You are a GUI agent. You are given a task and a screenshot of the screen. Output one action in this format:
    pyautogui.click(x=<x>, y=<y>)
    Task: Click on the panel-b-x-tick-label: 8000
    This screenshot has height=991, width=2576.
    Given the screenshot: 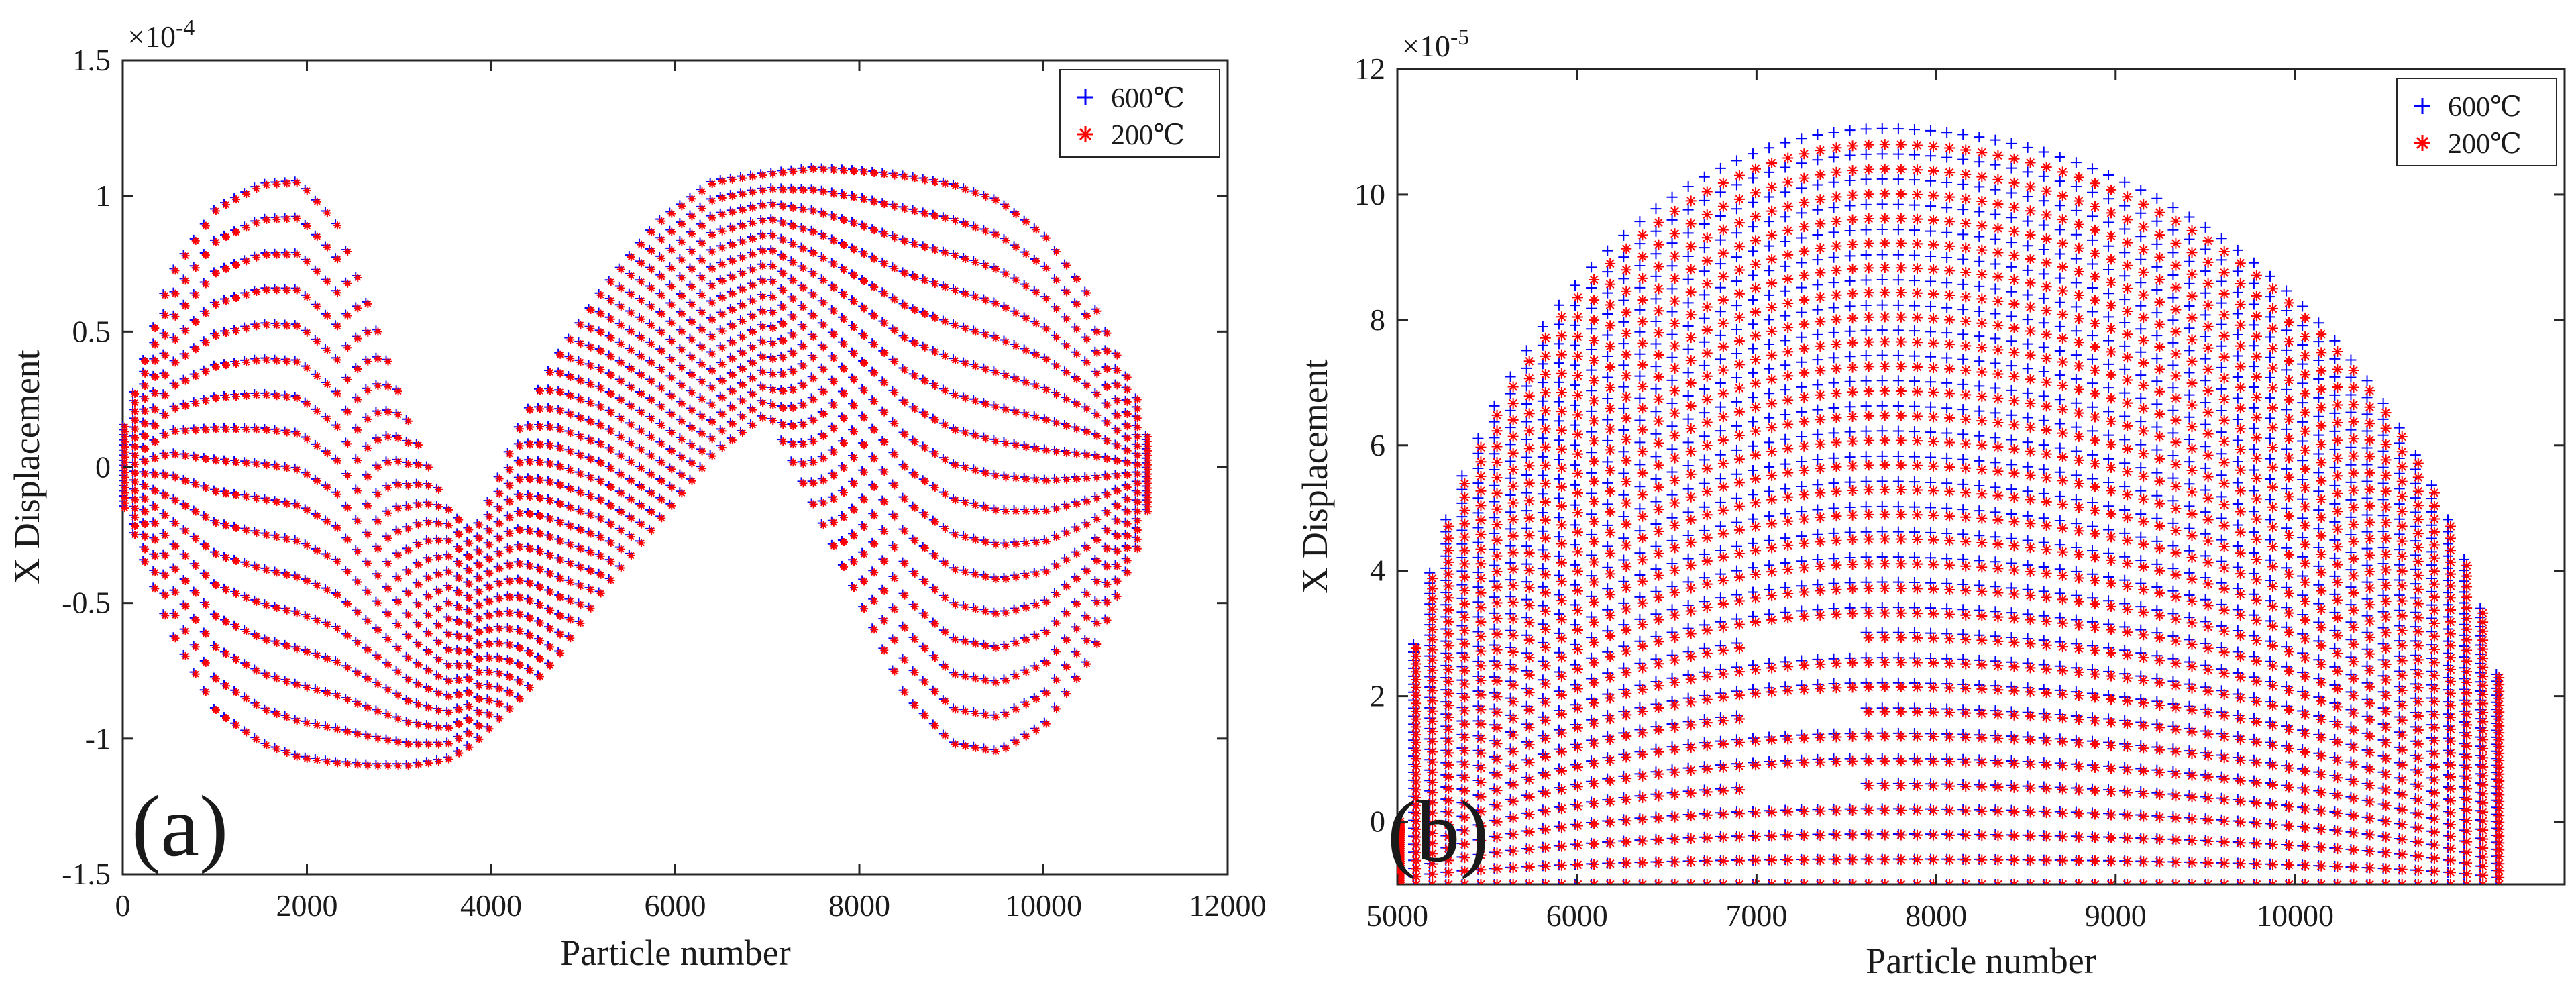 What is the action you would take?
    pyautogui.click(x=1936, y=915)
    